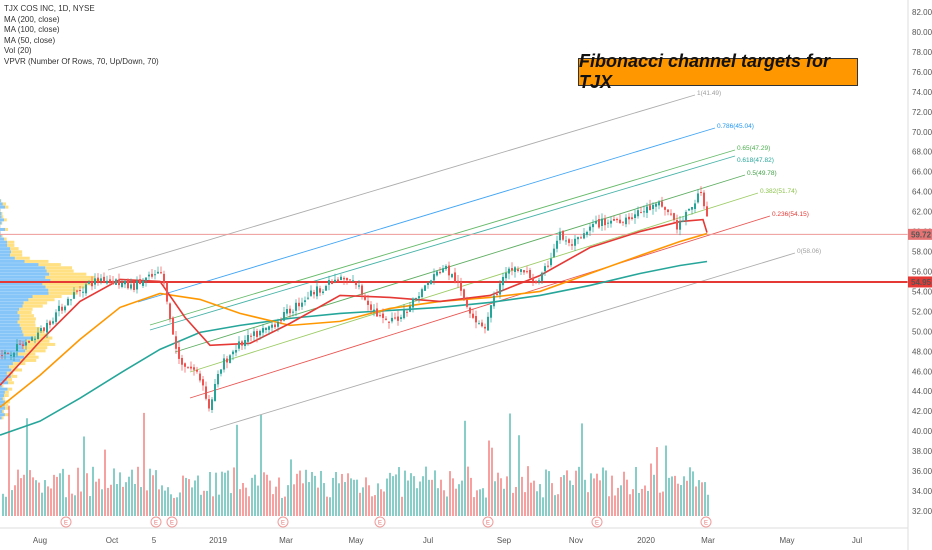 The height and width of the screenshot is (550, 932). I want to click on price-tick-label: 40.00, so click(922, 431).